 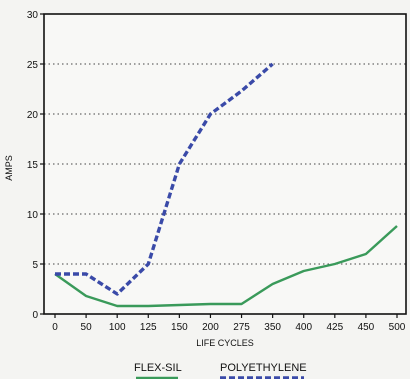 What do you see at coordinates (35, 265) in the screenshot?
I see `y-tick-label-5: 5` at bounding box center [35, 265].